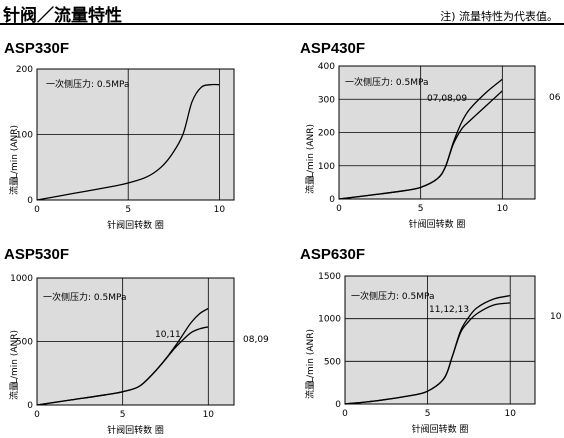 This screenshot has height=438, width=564. Describe the element at coordinates (329, 277) in the screenshot. I see `y-tick-label: 1500` at that location.